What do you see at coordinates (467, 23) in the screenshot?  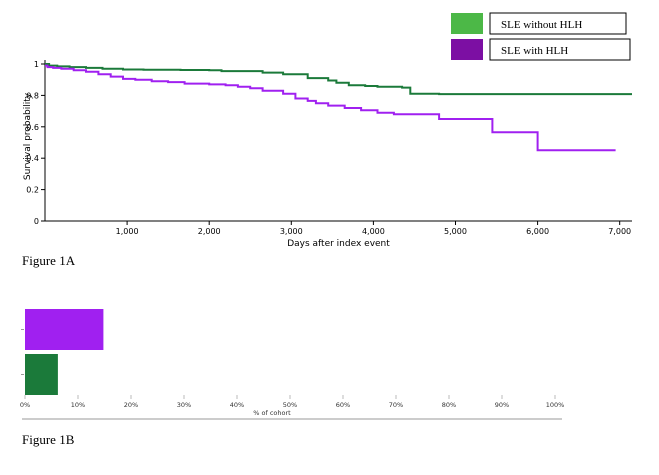 I see `legend-swatch-without-hlh` at bounding box center [467, 23].